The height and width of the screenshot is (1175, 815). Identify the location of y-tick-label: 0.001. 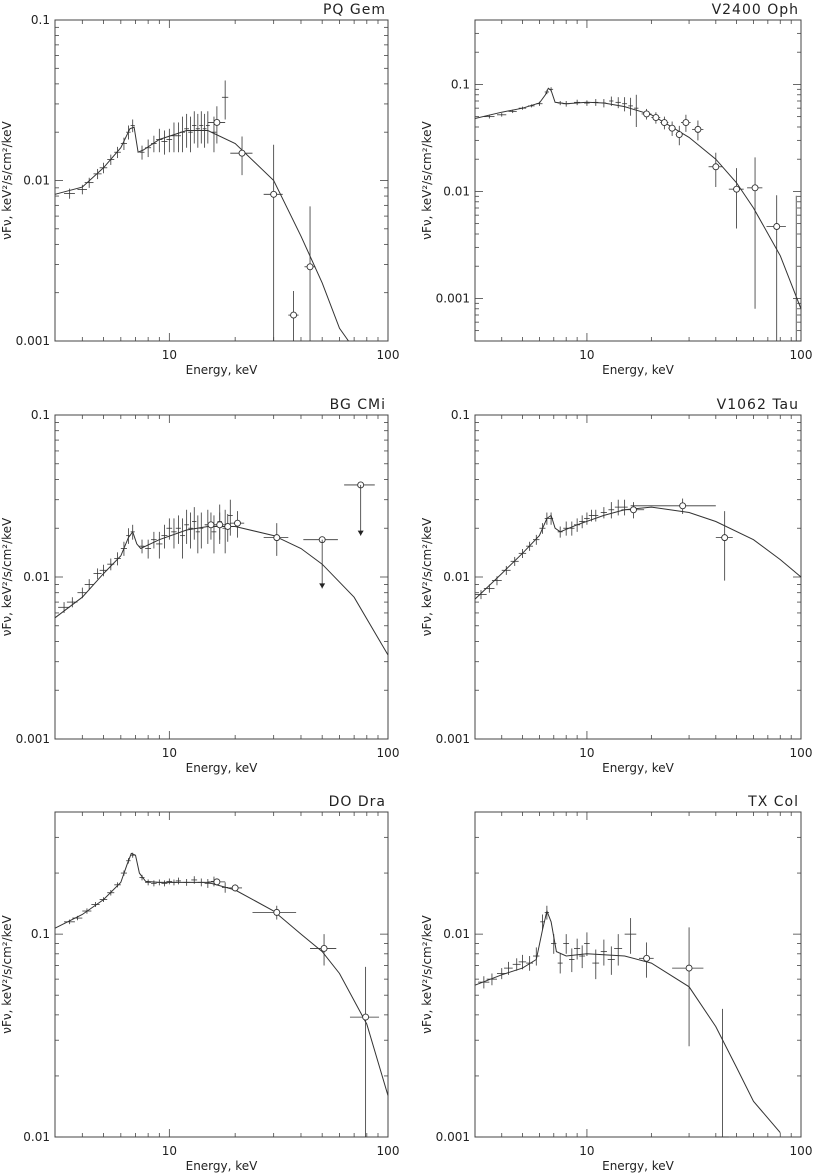
(33, 341).